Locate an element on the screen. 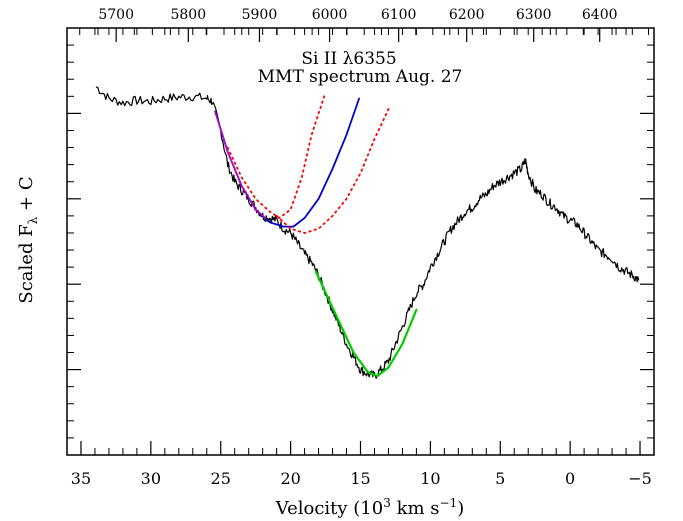  x-tick-label: 35 is located at coordinates (81, 478).